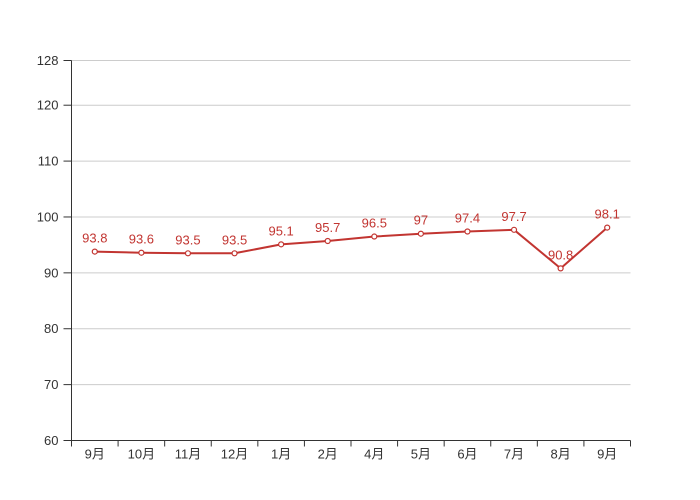 Image resolution: width=700 pixels, height=500 pixels. Describe the element at coordinates (48, 60) in the screenshot. I see `y-tick-label: 128` at that location.